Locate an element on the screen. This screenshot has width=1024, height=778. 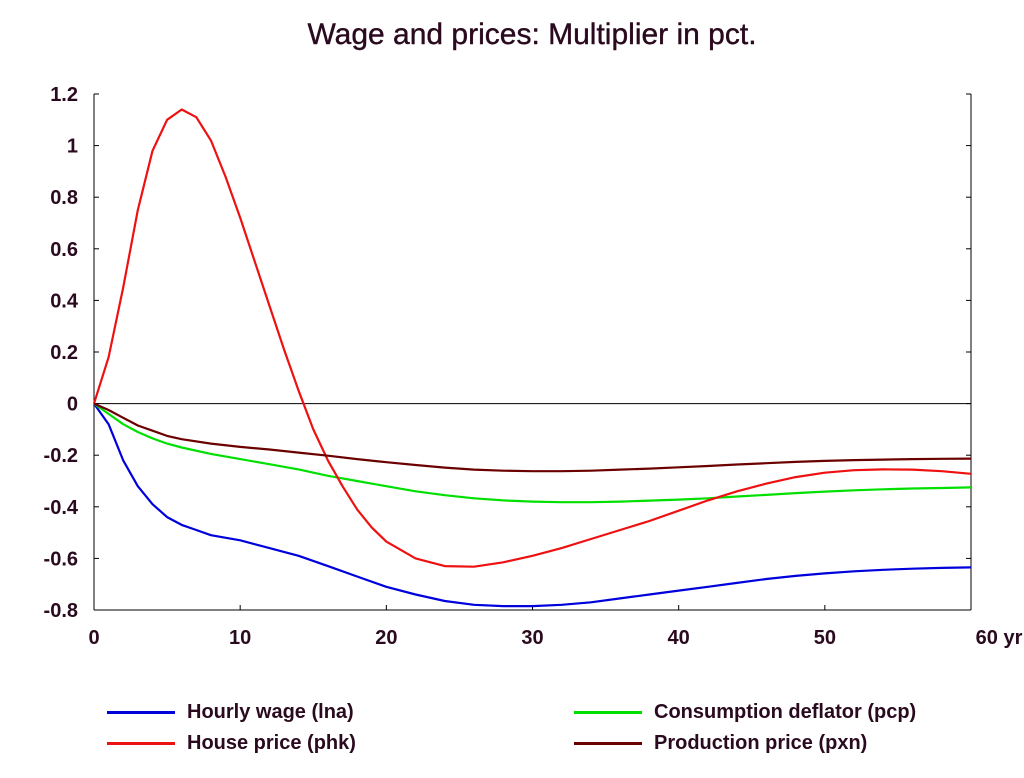
x-tick-label: 20 is located at coordinates (386, 638).